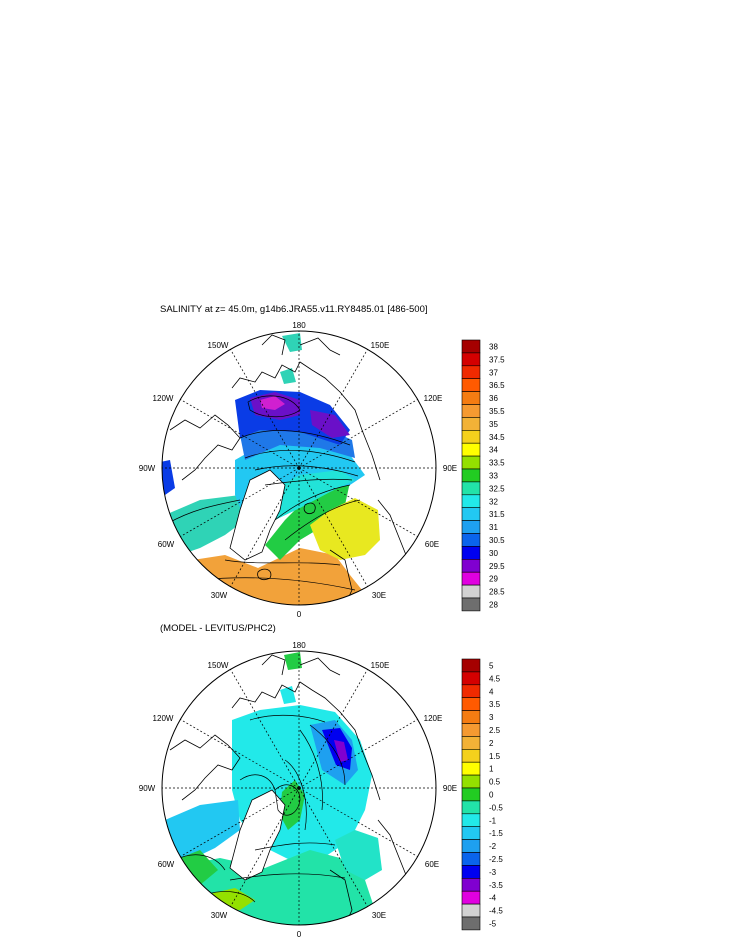  I want to click on salinity-graticule, so click(299, 468).